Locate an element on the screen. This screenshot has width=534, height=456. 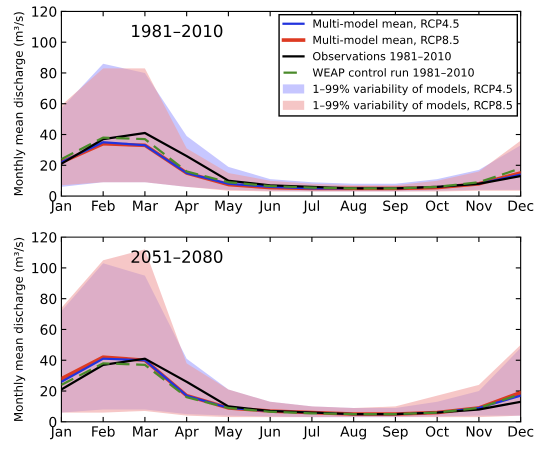
annotation: 2051–2080 is located at coordinates (177, 256).